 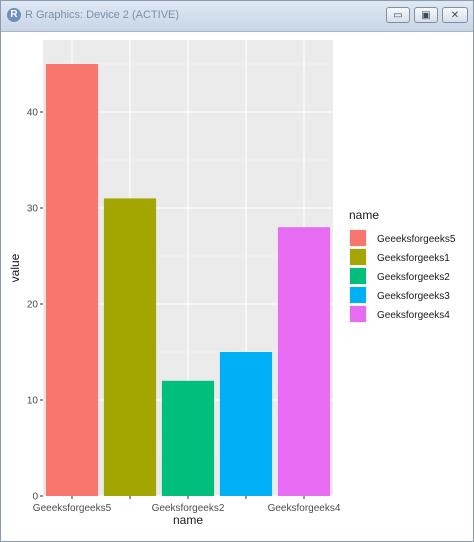 What do you see at coordinates (14, 15) in the screenshot?
I see `r-logo-icon: R` at bounding box center [14, 15].